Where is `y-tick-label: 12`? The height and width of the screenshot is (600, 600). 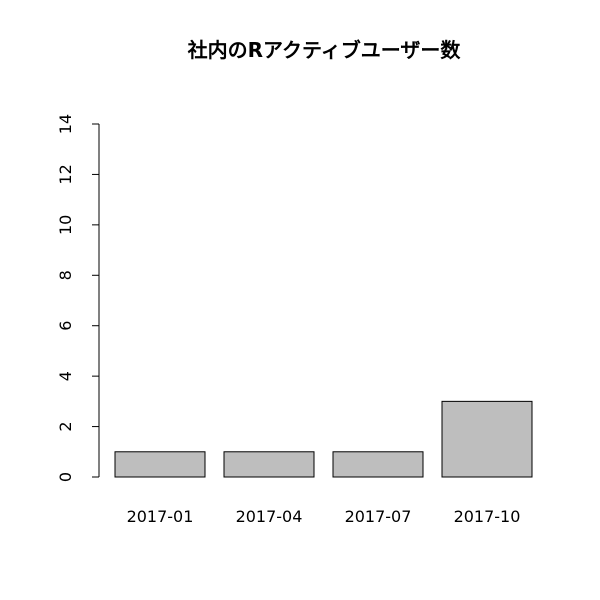 y-tick-label: 12 is located at coordinates (65, 174).